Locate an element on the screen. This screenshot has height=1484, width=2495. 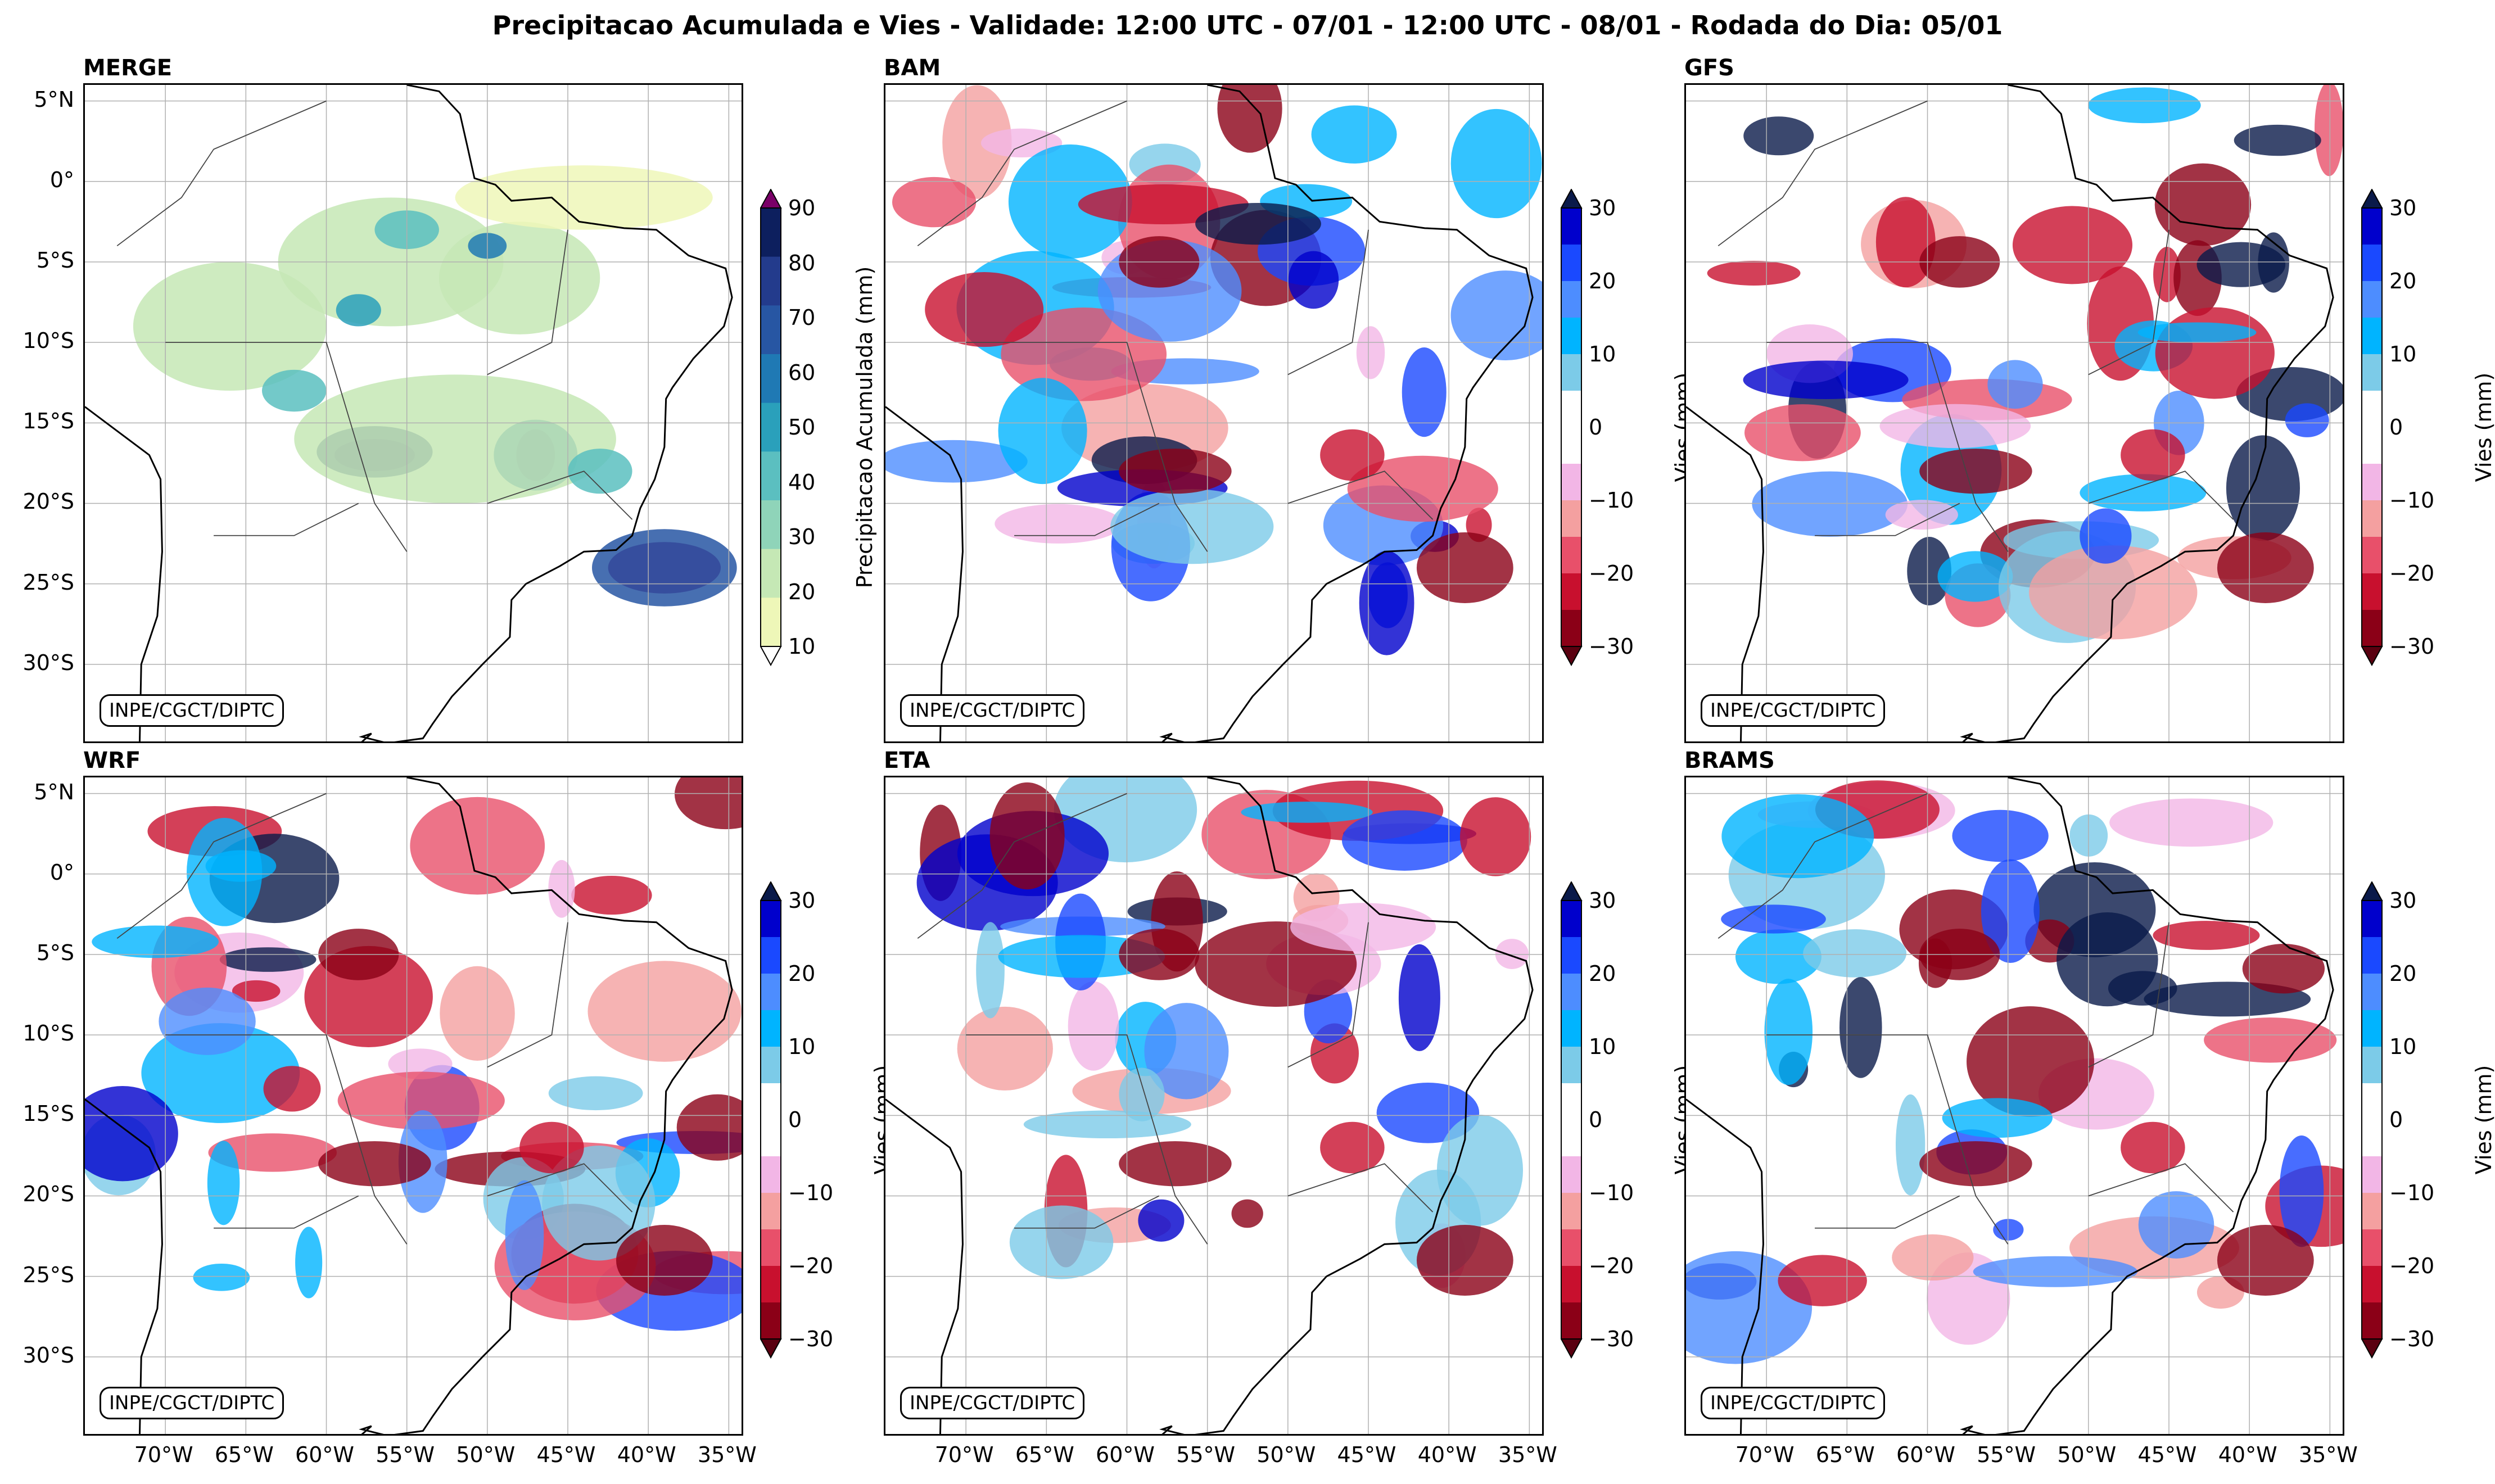
axis-tick-label: 60°W is located at coordinates (1925, 1454).